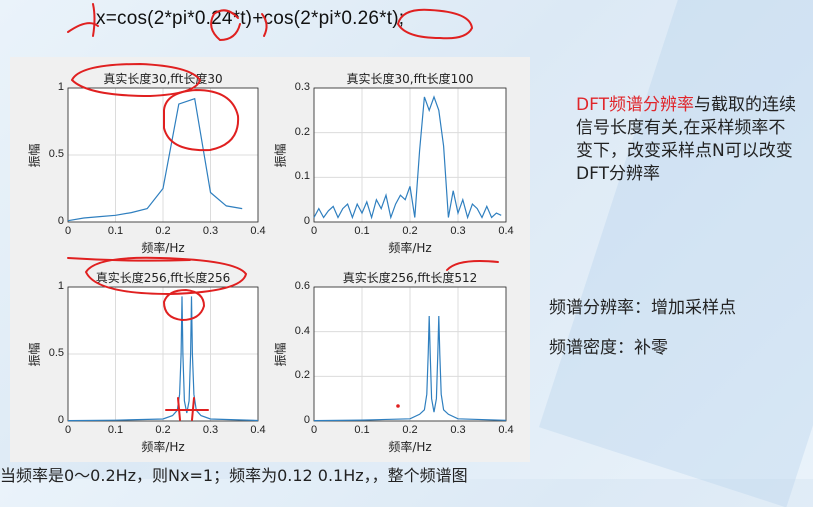 The image size is (813, 507). Describe the element at coordinates (234, 474) in the screenshot. I see `bottom-caption: 当频率是0～0.2Hz，则Nx=1；频率为0.12 0.1Hz，，整个频谱图` at that location.